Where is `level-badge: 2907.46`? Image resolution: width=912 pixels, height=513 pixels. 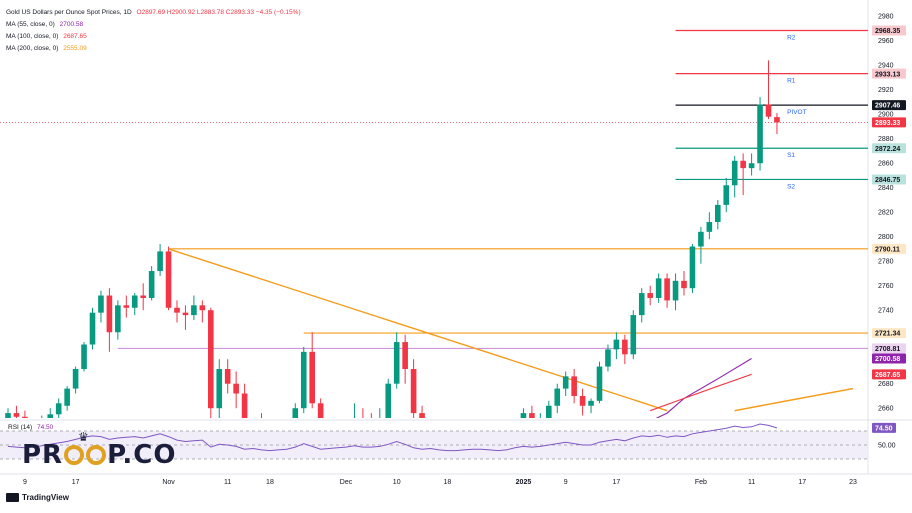 level-badge: 2907.46 is located at coordinates (887, 106).